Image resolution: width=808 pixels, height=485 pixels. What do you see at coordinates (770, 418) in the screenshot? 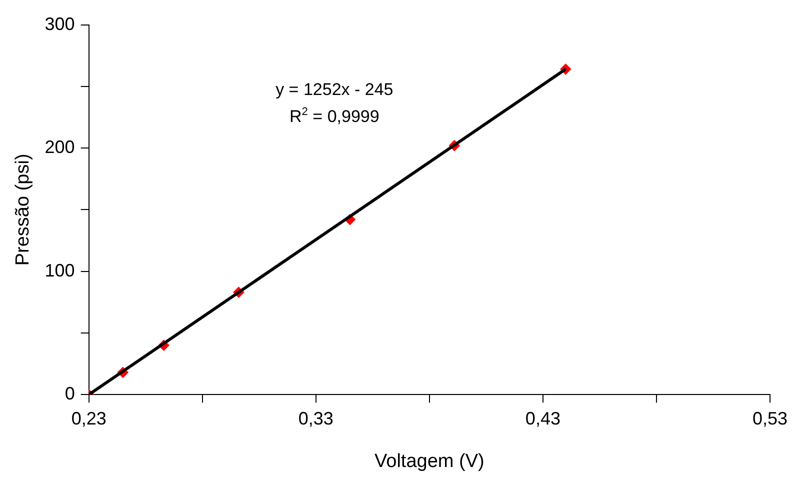
I see `x-tick-label: 0,53` at bounding box center [770, 418].